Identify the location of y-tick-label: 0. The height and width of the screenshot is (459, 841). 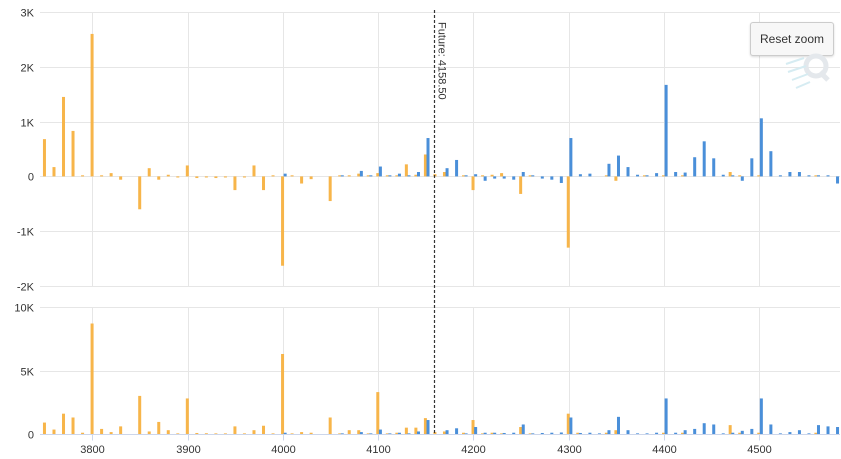
(31, 178).